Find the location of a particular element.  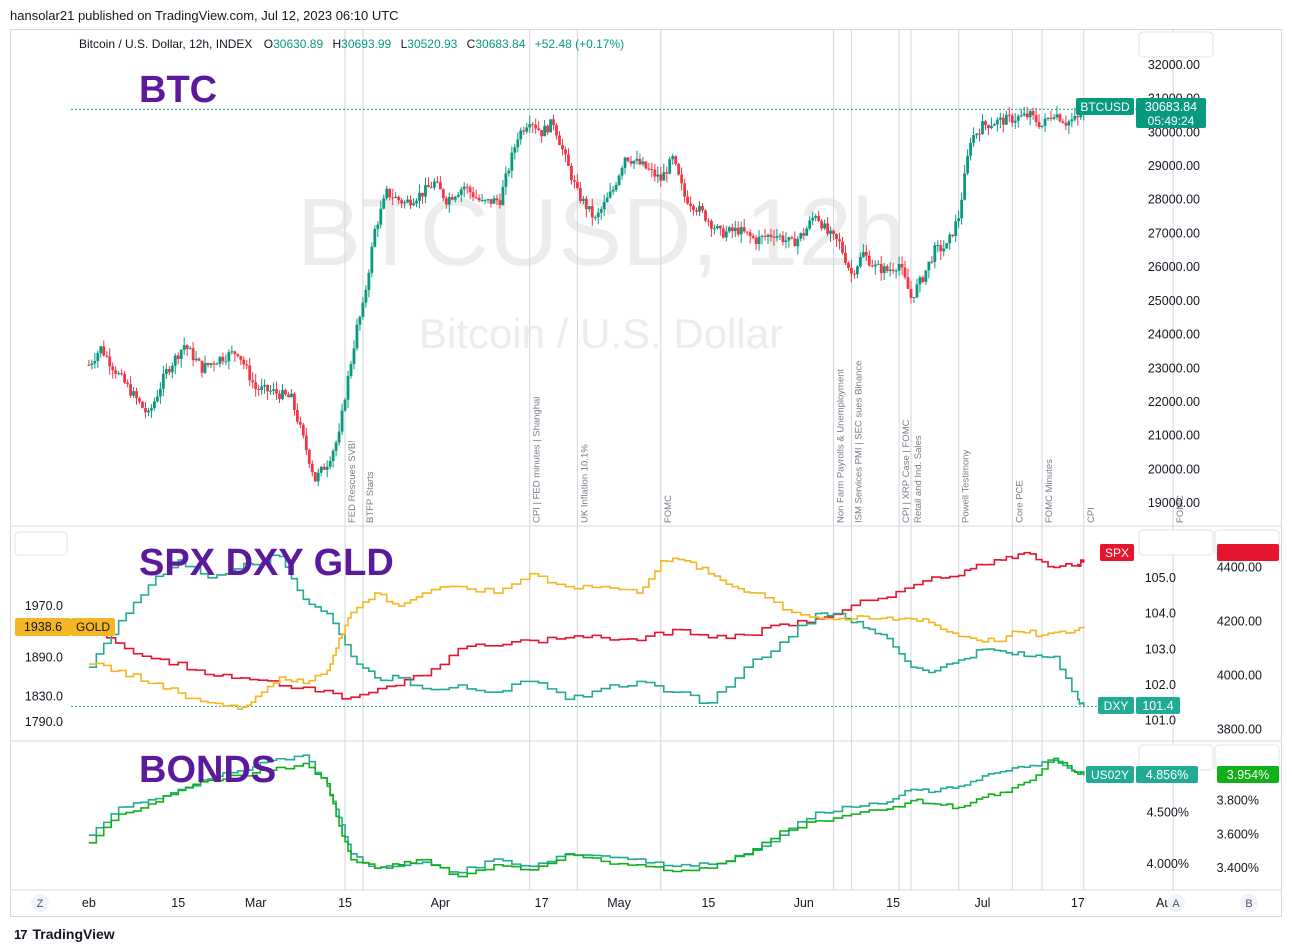

dxy-tag: DXY 101.4 is located at coordinates (1139, 705).